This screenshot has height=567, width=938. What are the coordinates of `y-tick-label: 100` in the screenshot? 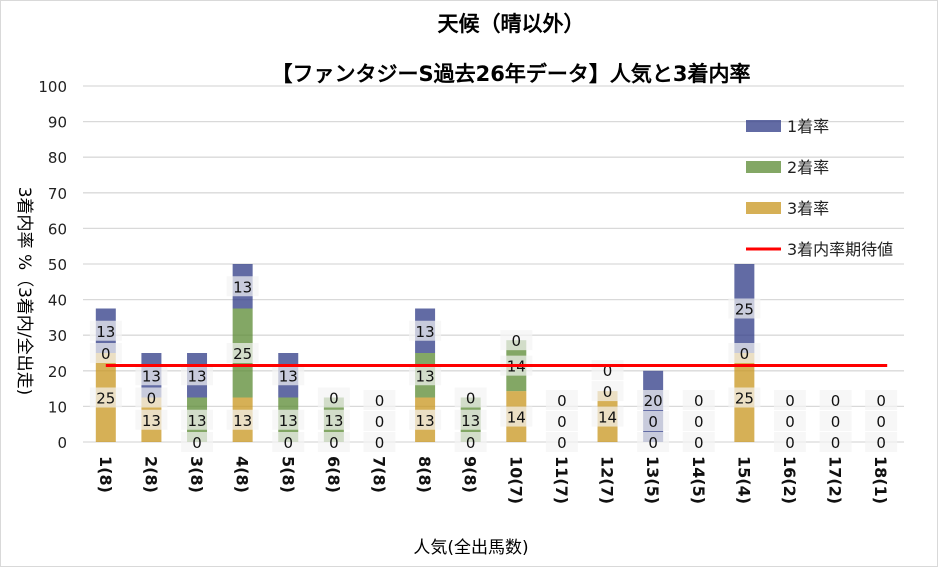 It's located at (52, 87).